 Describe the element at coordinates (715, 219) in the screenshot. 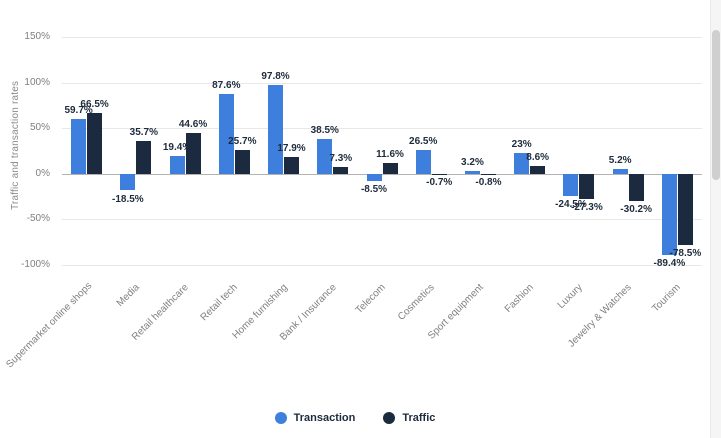

I see `vertical-scrollbar-track` at that location.